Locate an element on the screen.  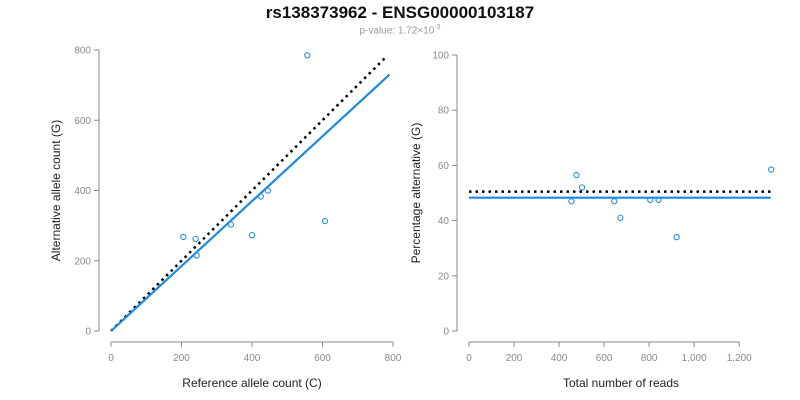
y-tick-label: 200 is located at coordinates (82, 261).